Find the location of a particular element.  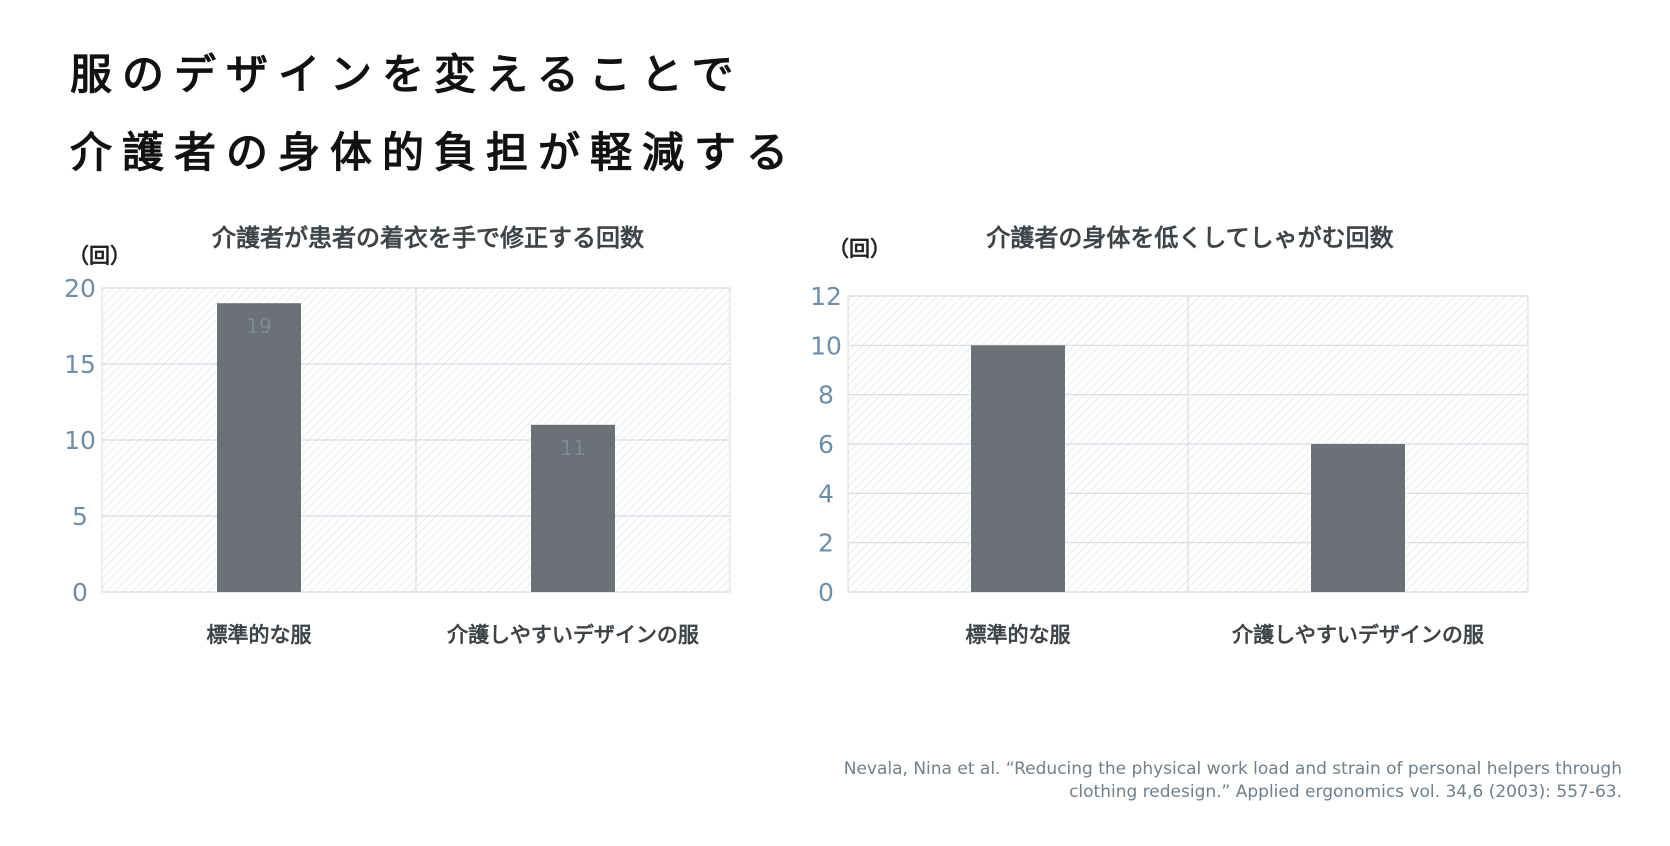

chart-title: 介護者の身体を低くしてしゃがむ回数 is located at coordinates (1189, 238).